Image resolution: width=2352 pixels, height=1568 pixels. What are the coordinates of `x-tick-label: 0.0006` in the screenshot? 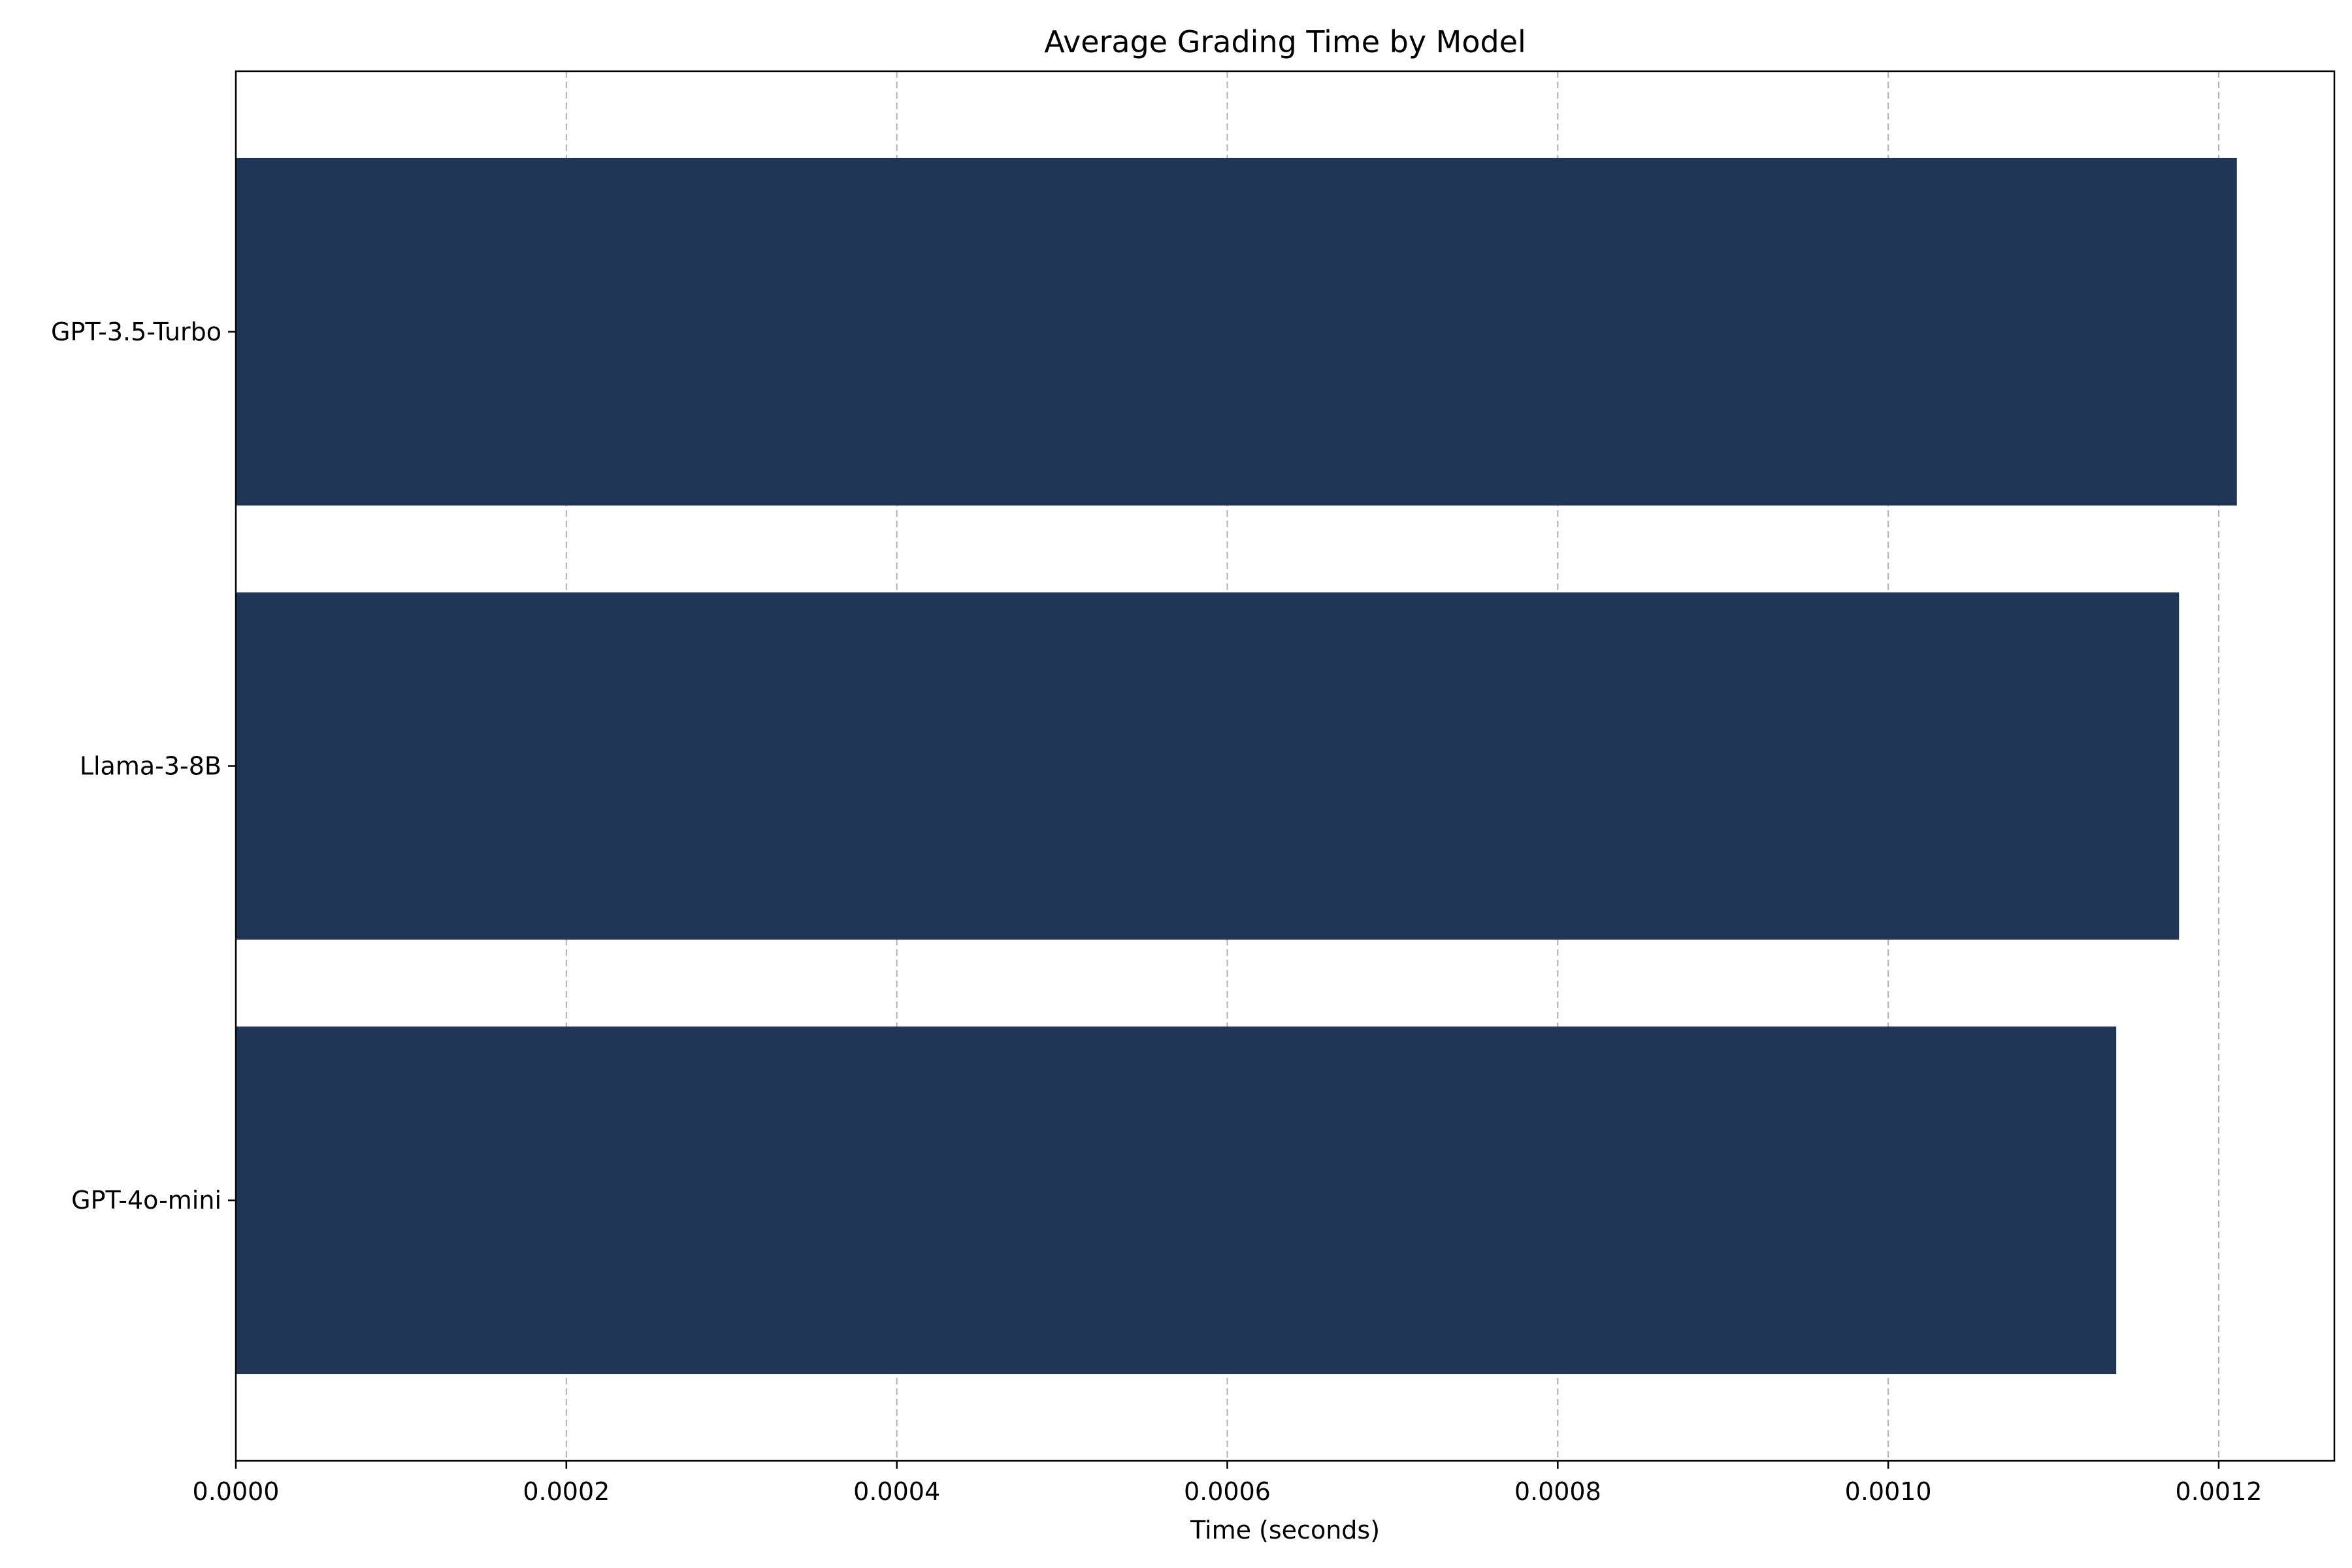 It's located at (1227, 1491).